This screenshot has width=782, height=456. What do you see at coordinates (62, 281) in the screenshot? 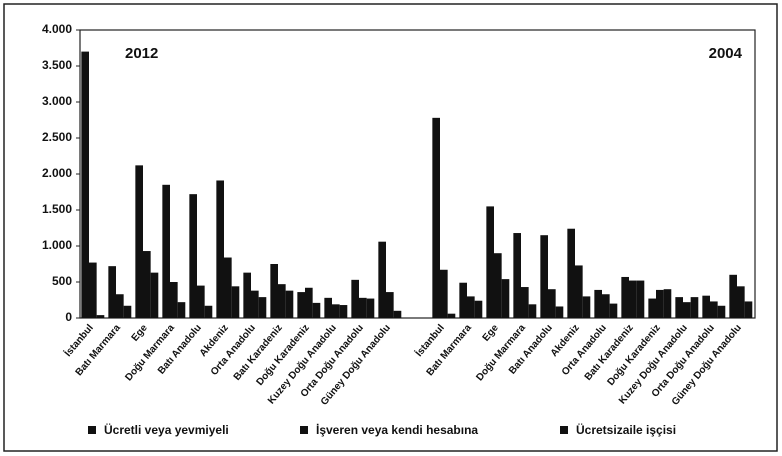
I see `y-tick-label: 500` at bounding box center [62, 281].